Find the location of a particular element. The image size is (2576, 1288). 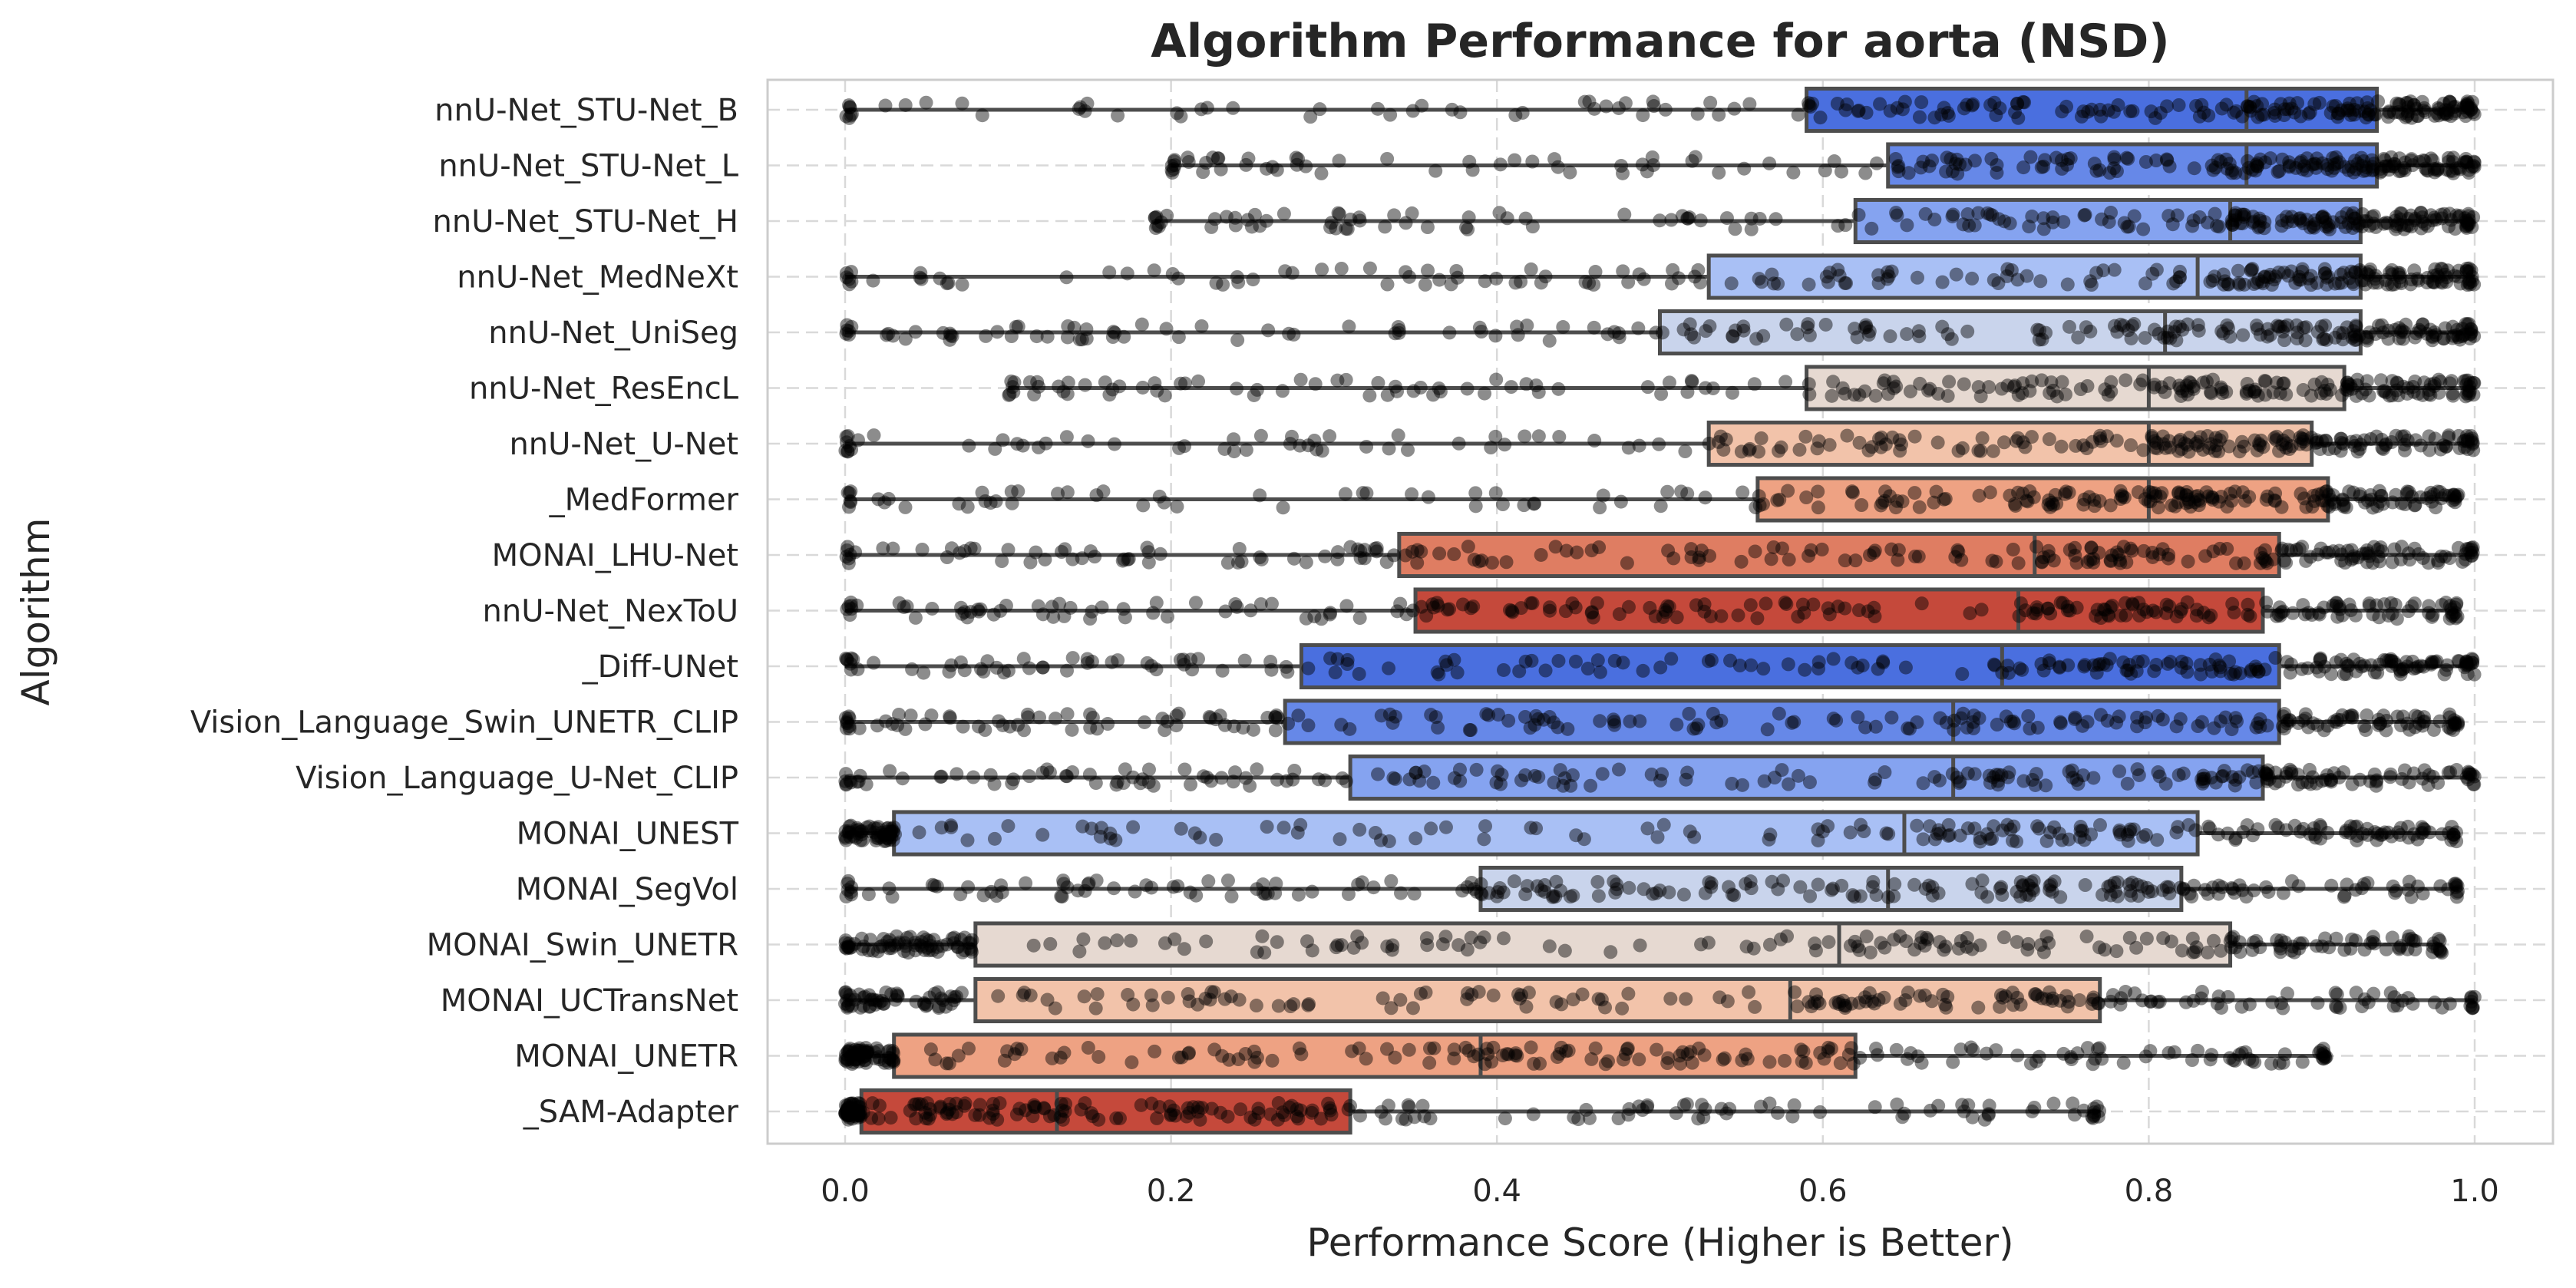

iqr-box is located at coordinates (2035, 276).